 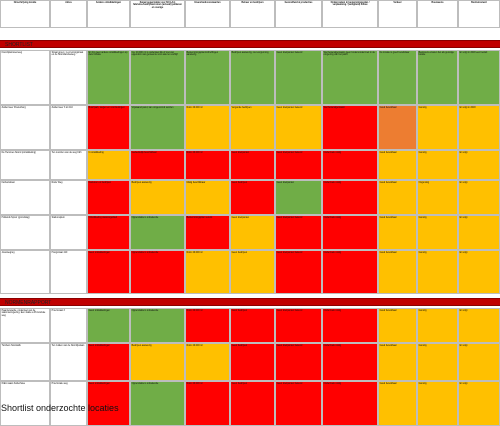 I want to click on table-cell: Hollands Spoor (grondslag), so click(x=25, y=232).